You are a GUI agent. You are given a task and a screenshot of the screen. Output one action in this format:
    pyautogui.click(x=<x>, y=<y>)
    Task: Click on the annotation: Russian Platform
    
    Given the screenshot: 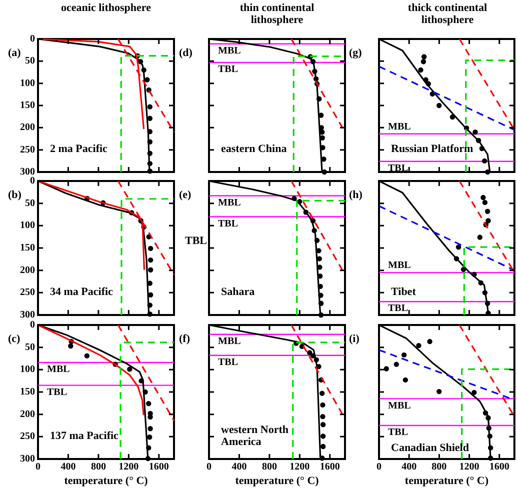 What is the action you would take?
    pyautogui.click(x=432, y=149)
    